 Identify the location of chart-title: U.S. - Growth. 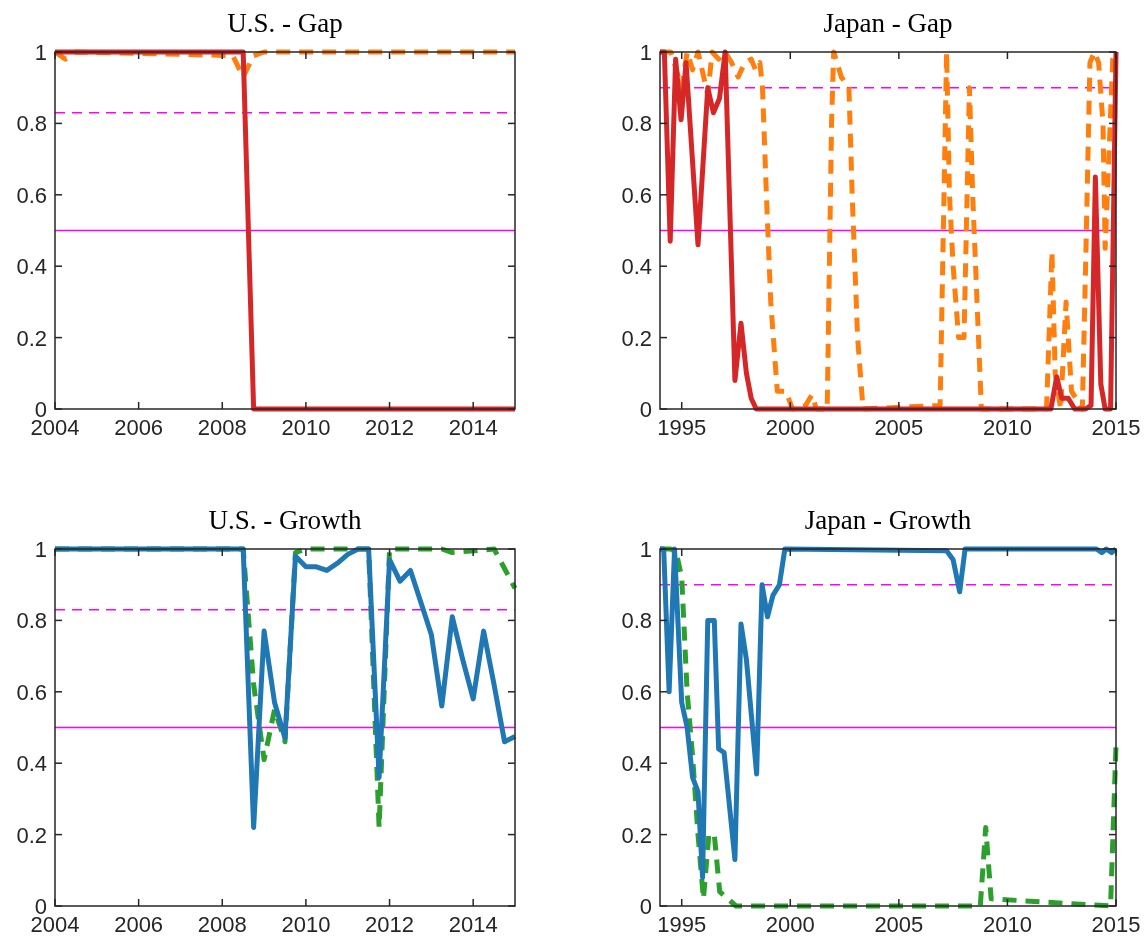
(285, 520).